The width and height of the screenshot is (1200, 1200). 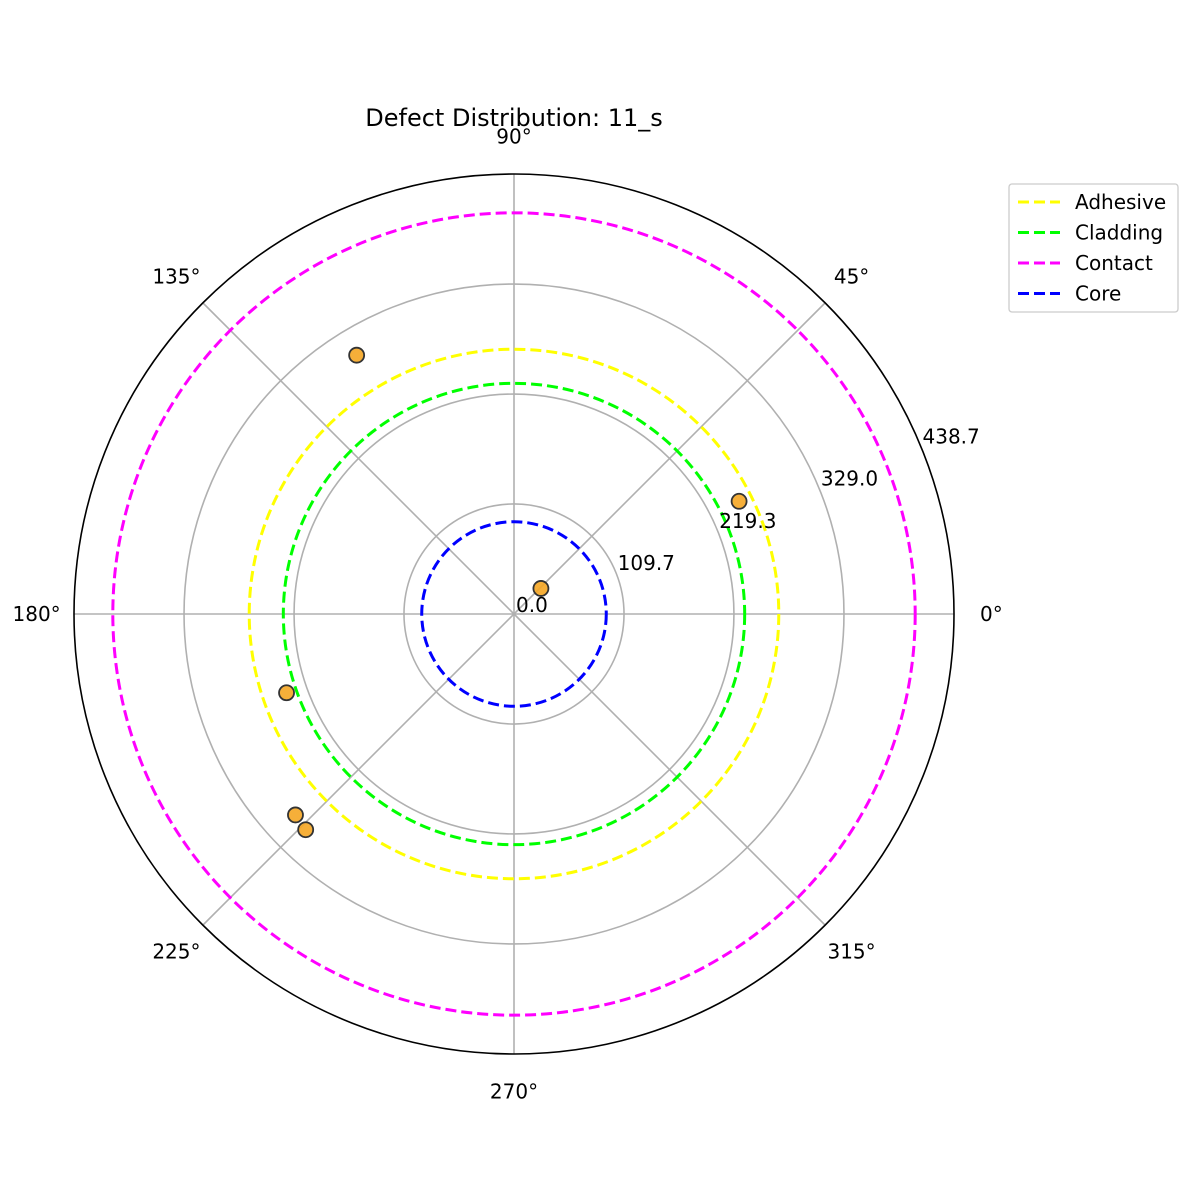 What do you see at coordinates (1114, 263) in the screenshot?
I see `legend-entry: Contact` at bounding box center [1114, 263].